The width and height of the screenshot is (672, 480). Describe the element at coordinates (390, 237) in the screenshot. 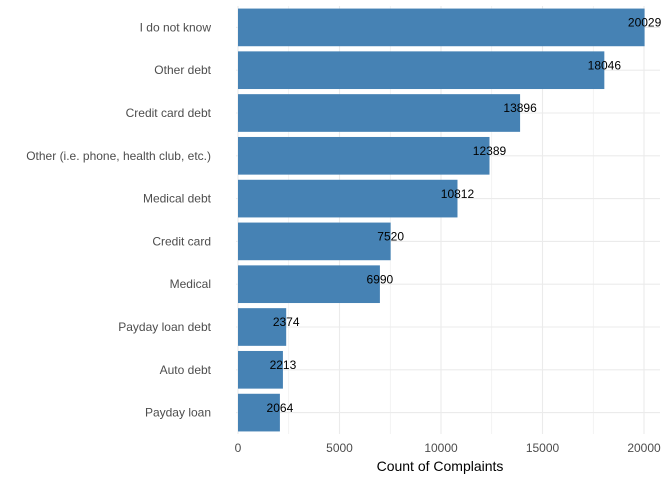

I see `data-label: 7520` at that location.